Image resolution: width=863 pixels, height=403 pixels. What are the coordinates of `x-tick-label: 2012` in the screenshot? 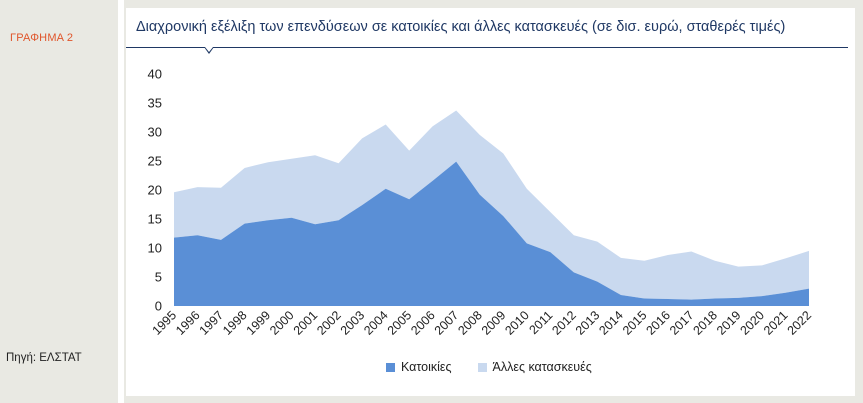 It's located at (564, 323).